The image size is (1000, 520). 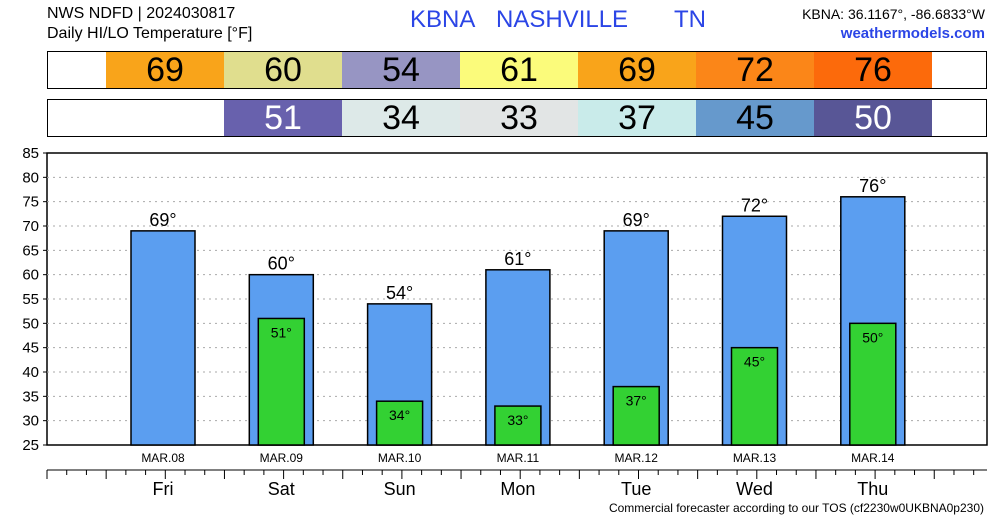 I want to click on low-value-label: 45°, so click(x=754, y=362).